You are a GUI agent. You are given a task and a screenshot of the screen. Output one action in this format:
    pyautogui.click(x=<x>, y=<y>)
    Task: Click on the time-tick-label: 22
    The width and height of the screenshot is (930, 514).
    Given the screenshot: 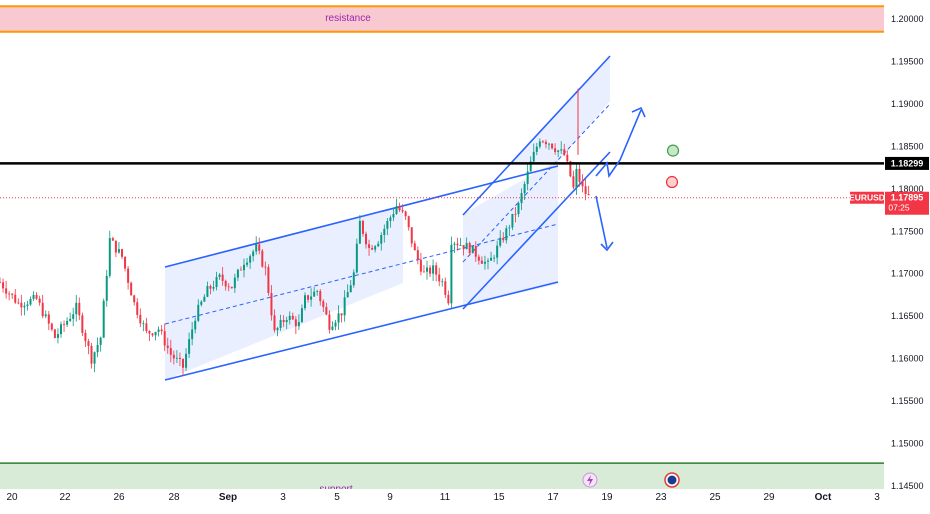 What is the action you would take?
    pyautogui.click(x=65, y=497)
    